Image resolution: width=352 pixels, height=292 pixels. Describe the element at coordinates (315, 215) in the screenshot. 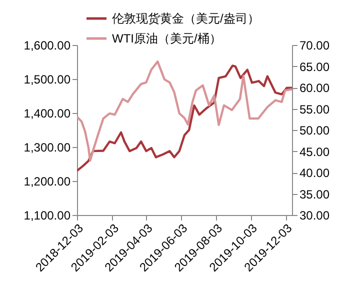

I see `y2-tick-label: 30.00` at that location.